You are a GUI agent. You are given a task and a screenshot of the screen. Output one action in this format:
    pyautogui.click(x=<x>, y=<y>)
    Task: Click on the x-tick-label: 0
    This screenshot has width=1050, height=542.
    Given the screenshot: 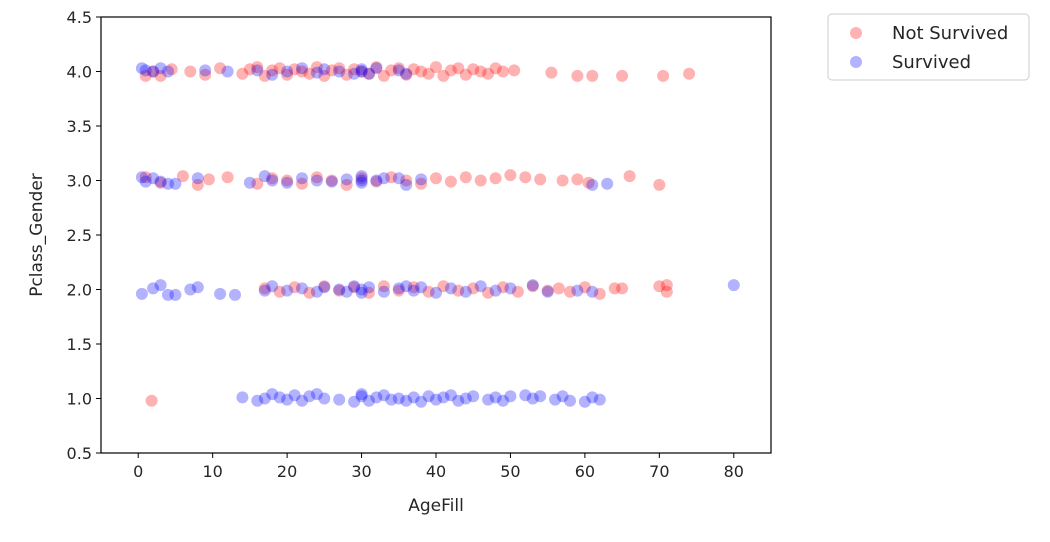 What is the action you would take?
    pyautogui.click(x=138, y=471)
    